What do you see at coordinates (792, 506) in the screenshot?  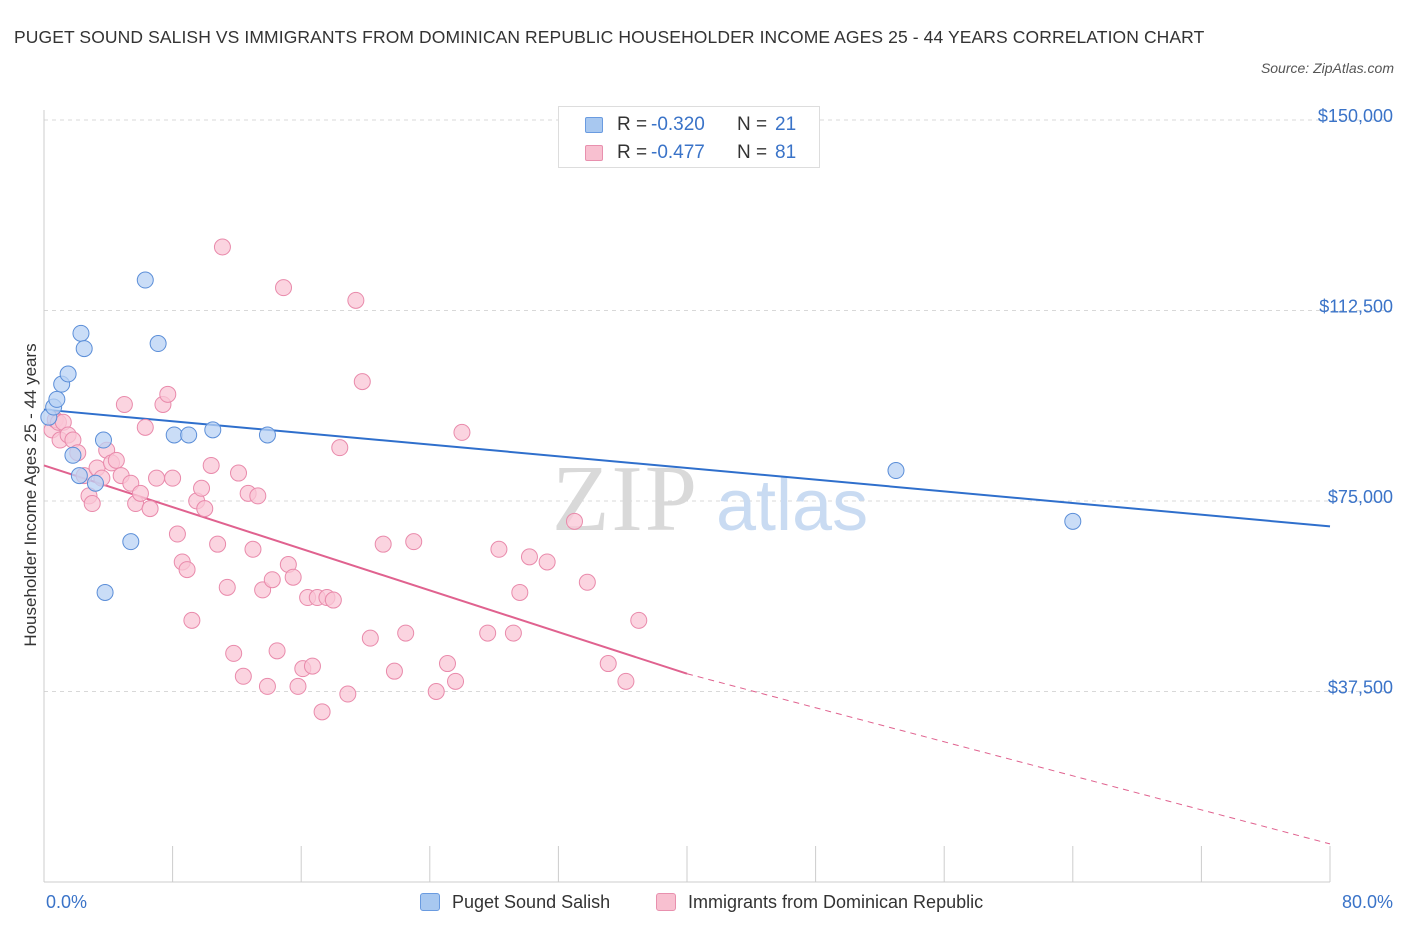 I see `watermark-atlas: atlas` at bounding box center [792, 506].